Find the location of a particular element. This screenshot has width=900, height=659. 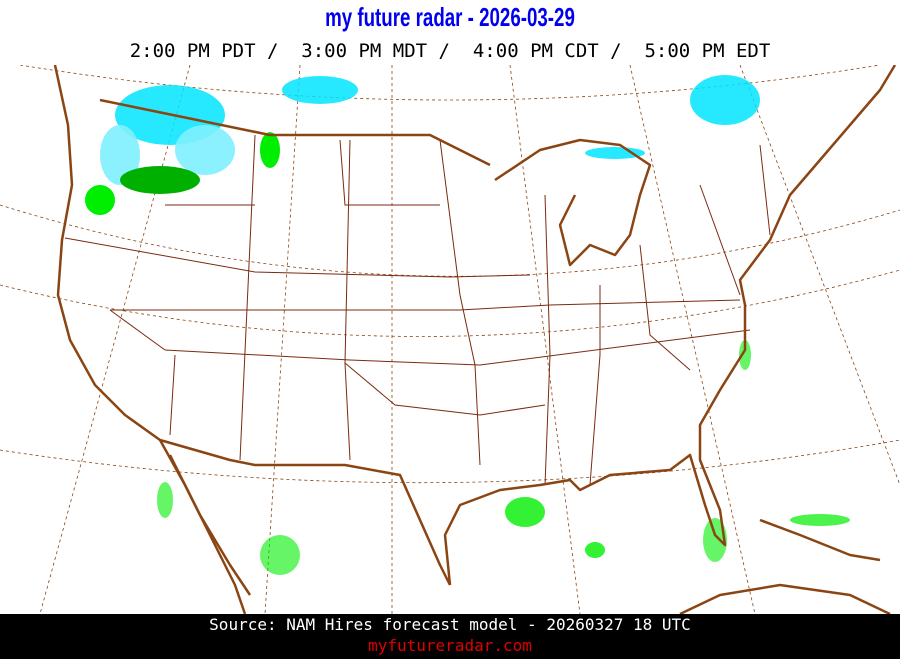

mexico-coast is located at coordinates (210, 525).